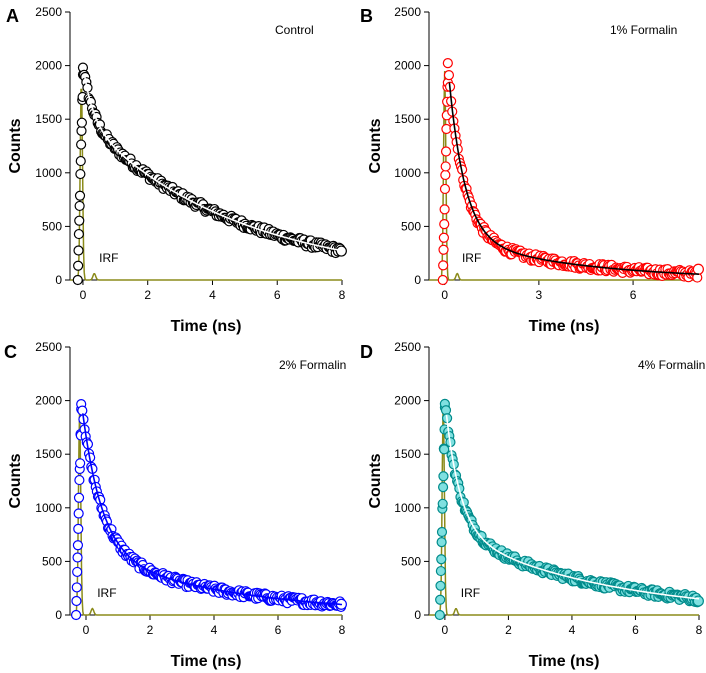 Image resolution: width=706 pixels, height=673 pixels. I want to click on data-markers, so click(208, 510).